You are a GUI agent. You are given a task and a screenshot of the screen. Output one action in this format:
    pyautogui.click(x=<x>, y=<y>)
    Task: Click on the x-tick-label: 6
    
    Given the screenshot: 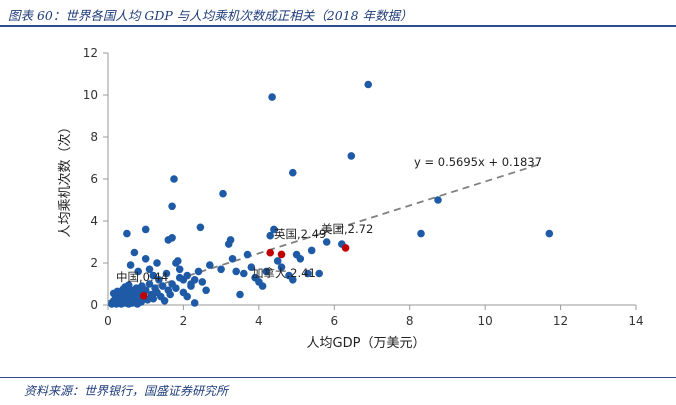 What is the action you would take?
    pyautogui.click(x=334, y=321)
    